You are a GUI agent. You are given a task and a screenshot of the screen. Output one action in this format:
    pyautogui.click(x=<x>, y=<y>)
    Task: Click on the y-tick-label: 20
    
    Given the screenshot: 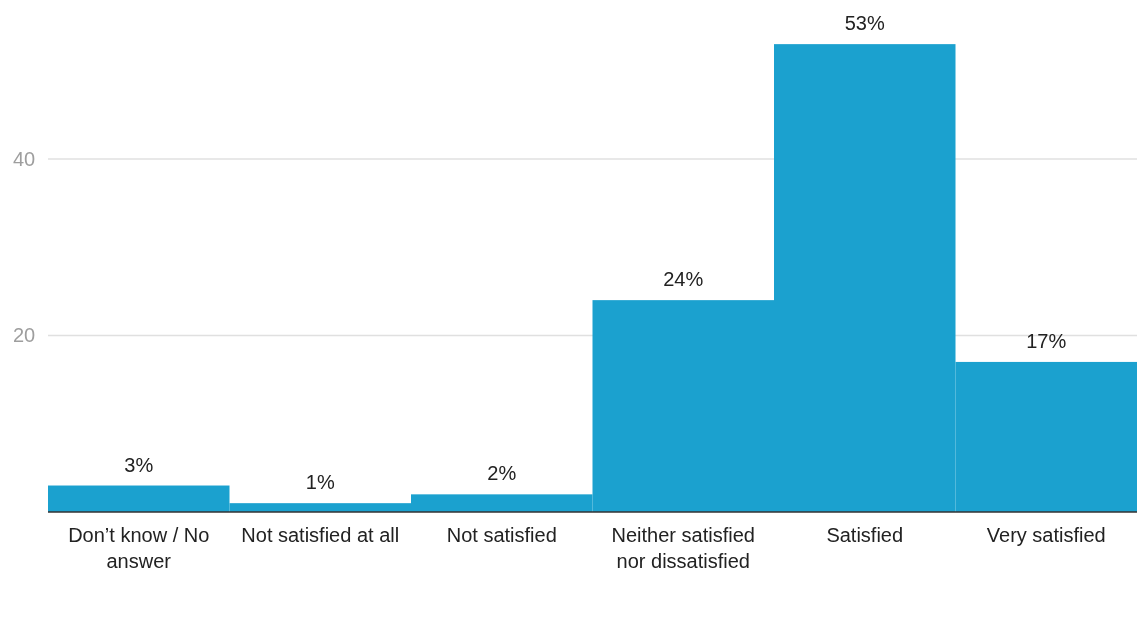 What is the action you would take?
    pyautogui.click(x=24, y=335)
    